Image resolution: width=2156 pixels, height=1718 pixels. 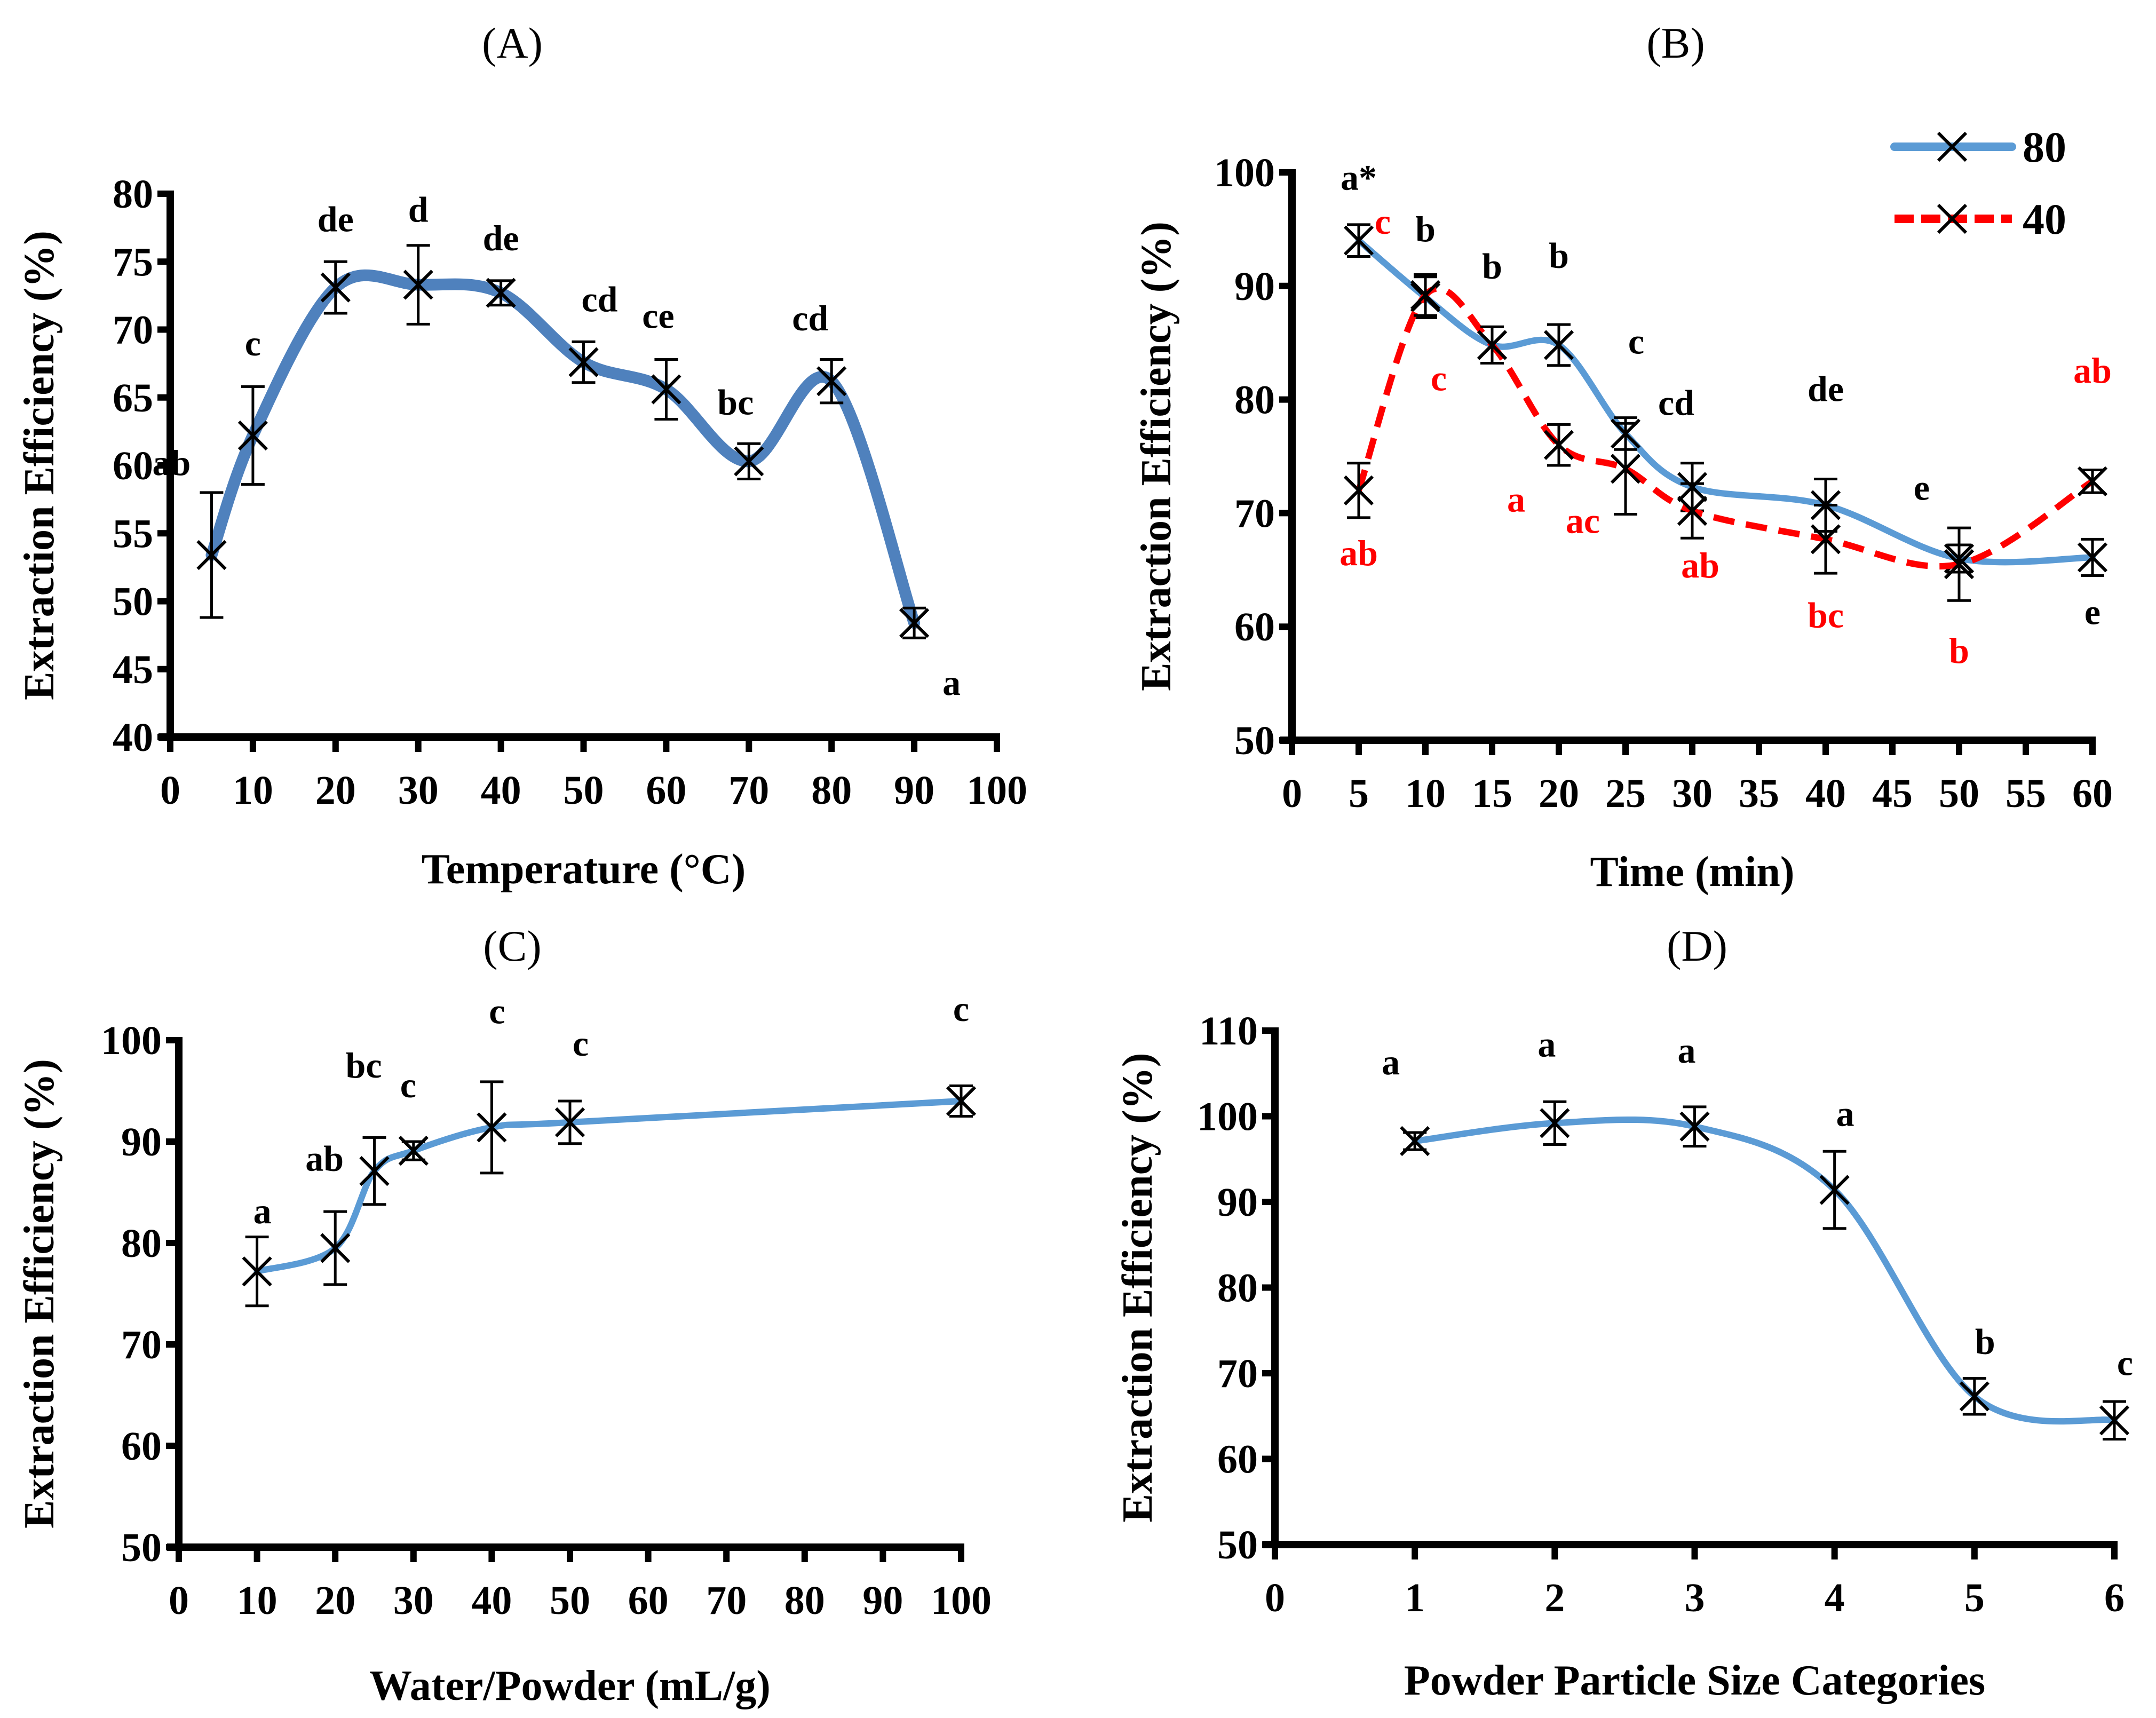 I want to click on data-point: e, so click(x=2092, y=584).